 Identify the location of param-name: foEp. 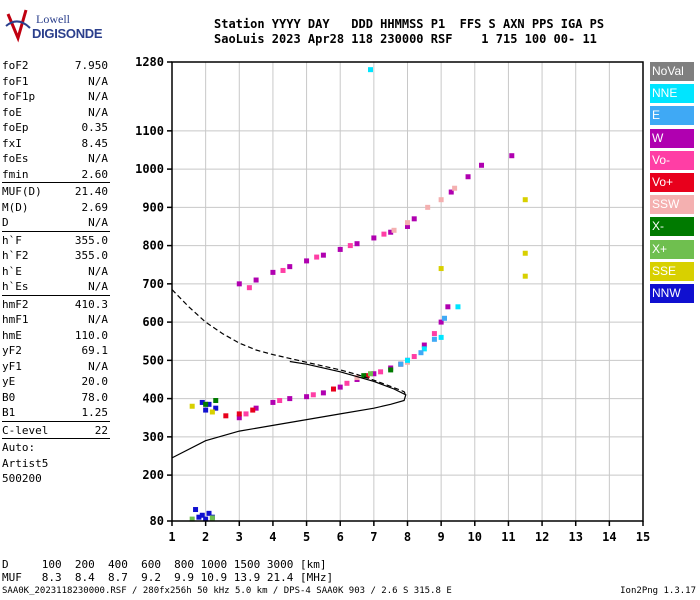
(15, 127).